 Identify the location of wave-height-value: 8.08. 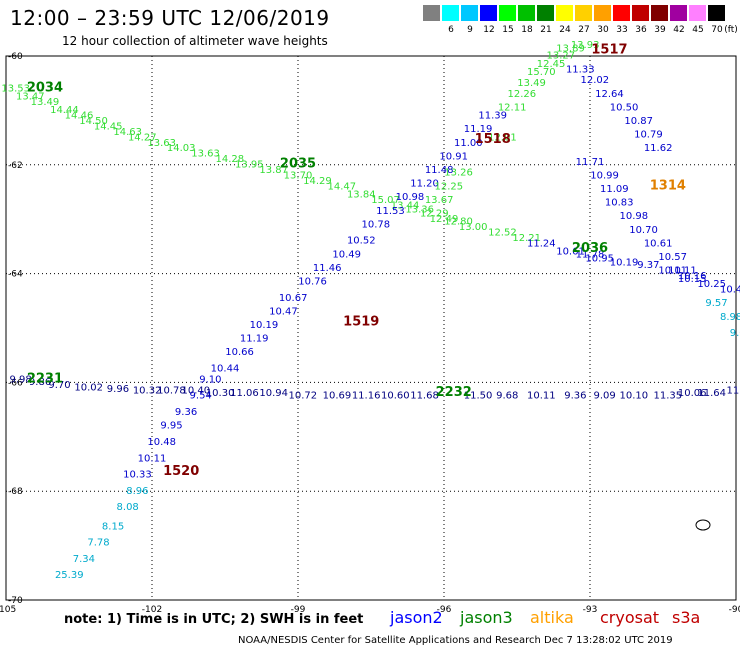
(128, 507).